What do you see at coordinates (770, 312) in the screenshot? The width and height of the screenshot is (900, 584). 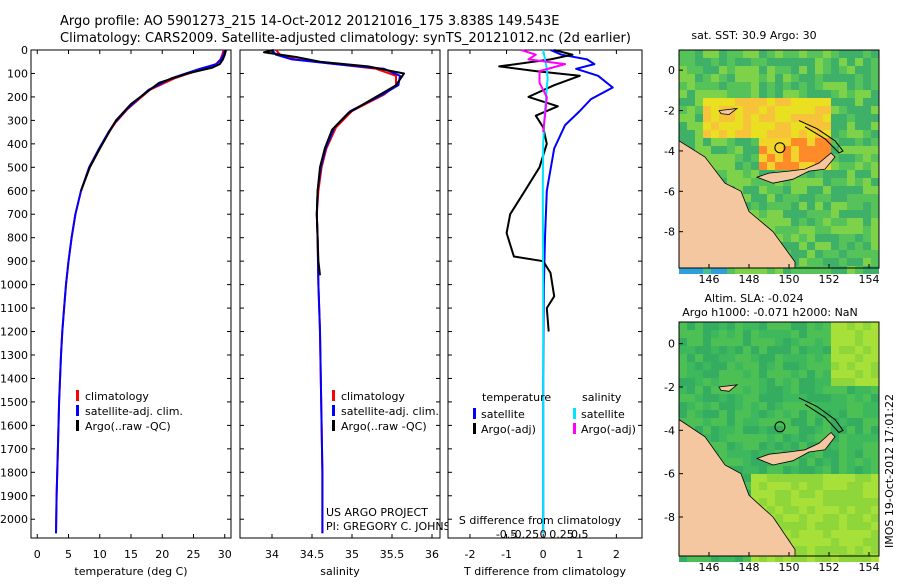 I see `sla-map-title-line2: Argo h1000: -0.071 h2000: NaN` at bounding box center [770, 312].